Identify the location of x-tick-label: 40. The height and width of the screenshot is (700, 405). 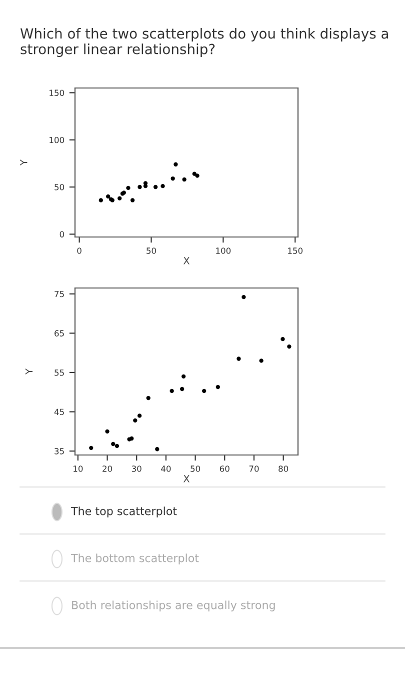
(166, 469).